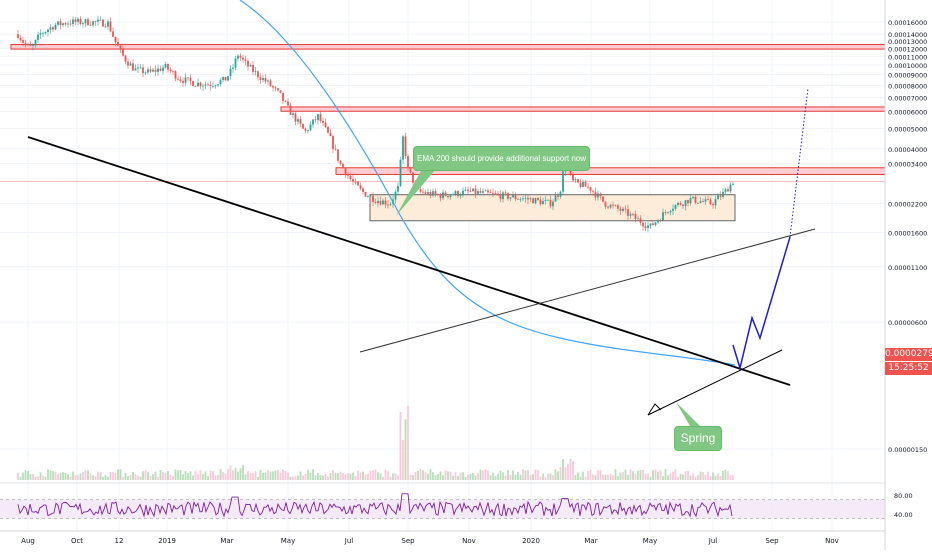 This screenshot has width=932, height=555. I want to click on time-tick-label: 12, so click(119, 541).